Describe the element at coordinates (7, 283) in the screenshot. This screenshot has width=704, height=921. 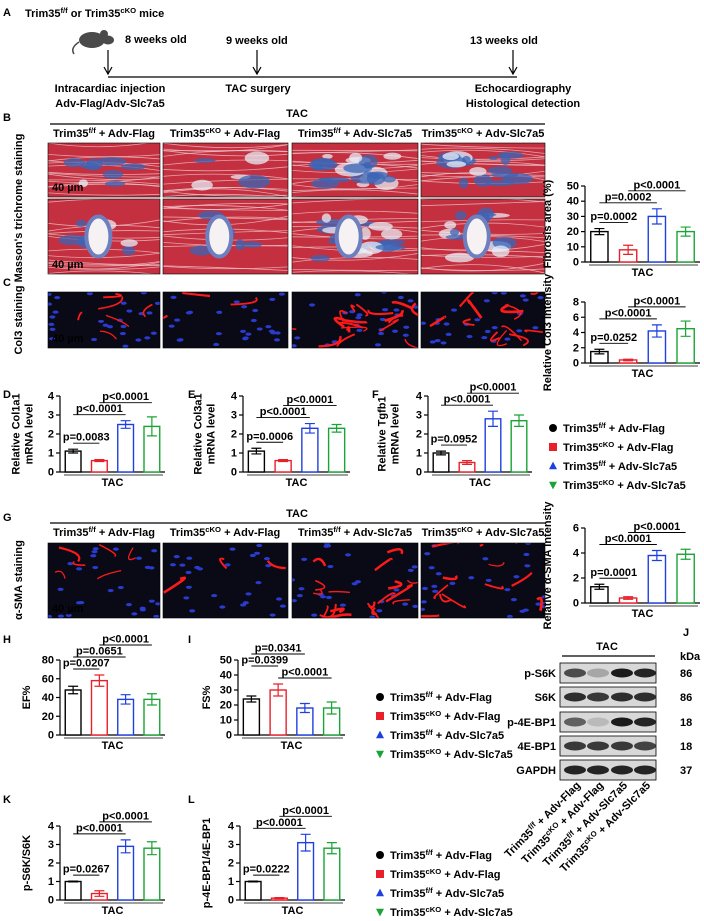
I see `panel-label: C` at that location.